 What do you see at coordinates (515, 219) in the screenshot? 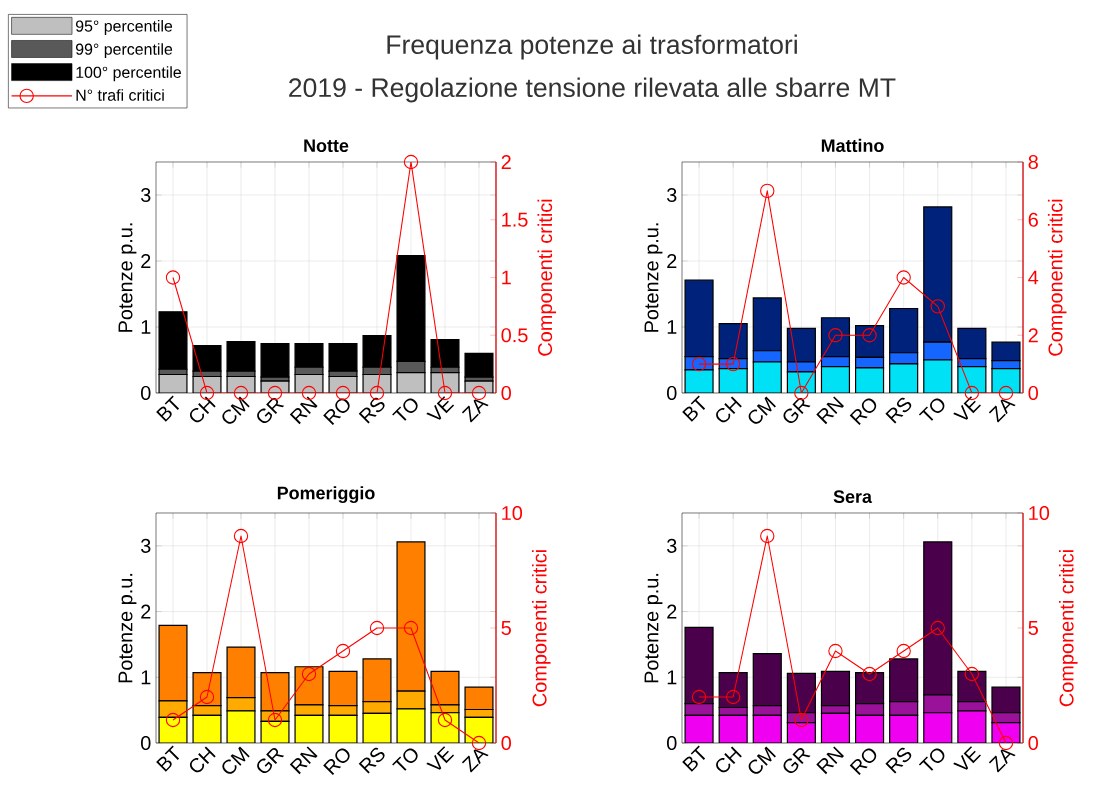
I see `y2-tick-label: 1.5` at bounding box center [515, 219].